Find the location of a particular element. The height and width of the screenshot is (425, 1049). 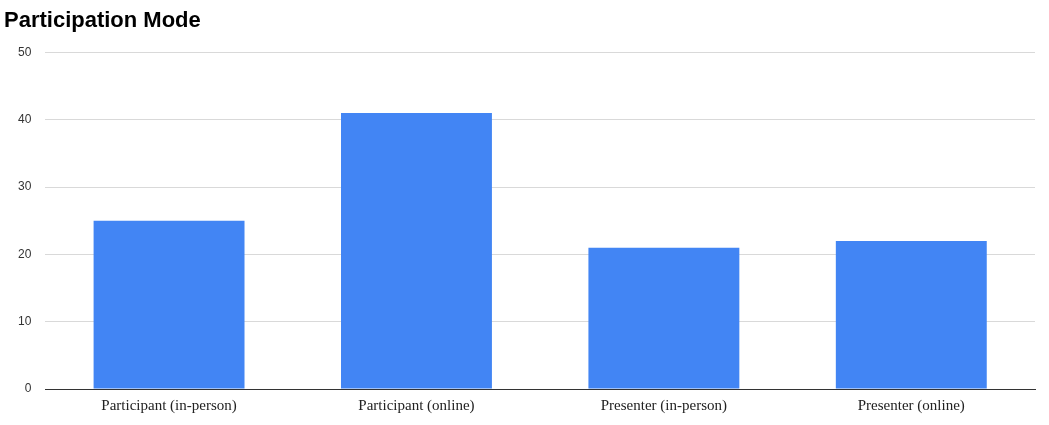

y-tick-label: 0 is located at coordinates (28, 388).